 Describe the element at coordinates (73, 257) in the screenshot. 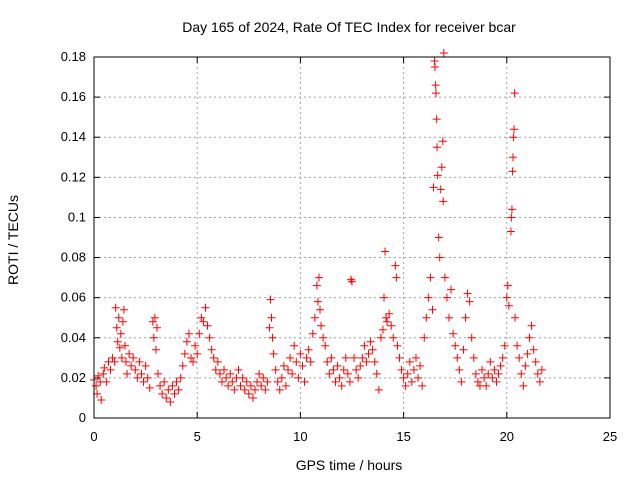

I see `y-tick-label: 0.08` at that location.